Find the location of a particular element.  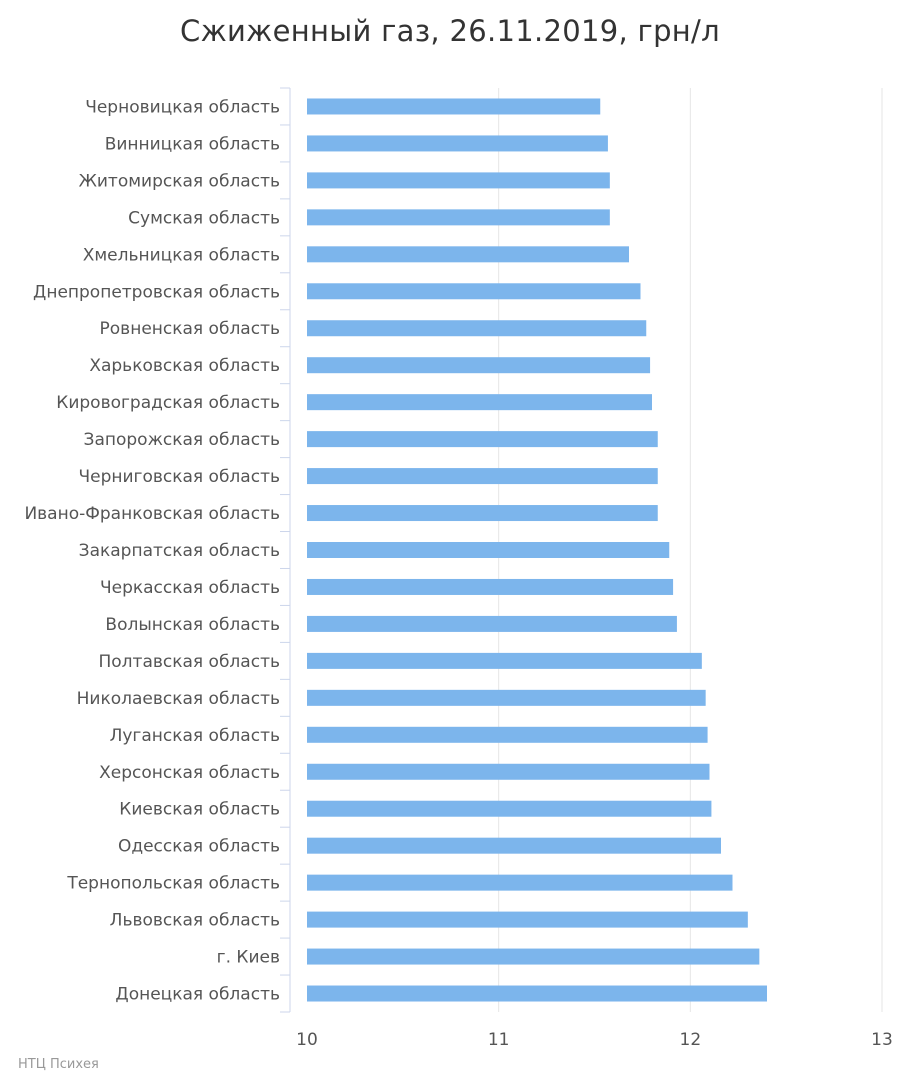

category-label: Черкасская область is located at coordinates (190, 588).